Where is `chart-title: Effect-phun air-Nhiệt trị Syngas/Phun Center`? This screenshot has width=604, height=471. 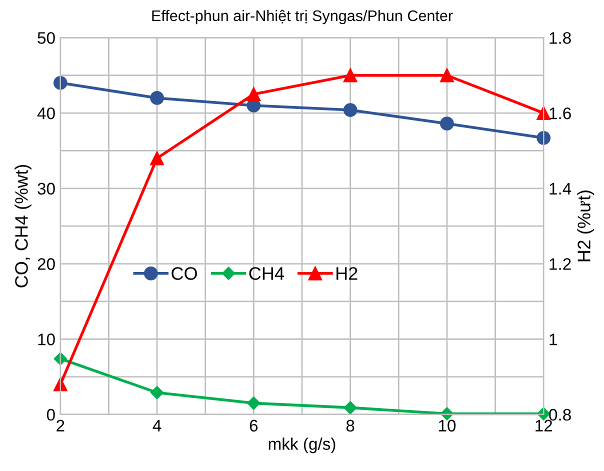 chart-title: Effect-phun air-Nhiệt trị Syngas/Phun Center is located at coordinates (302, 17).